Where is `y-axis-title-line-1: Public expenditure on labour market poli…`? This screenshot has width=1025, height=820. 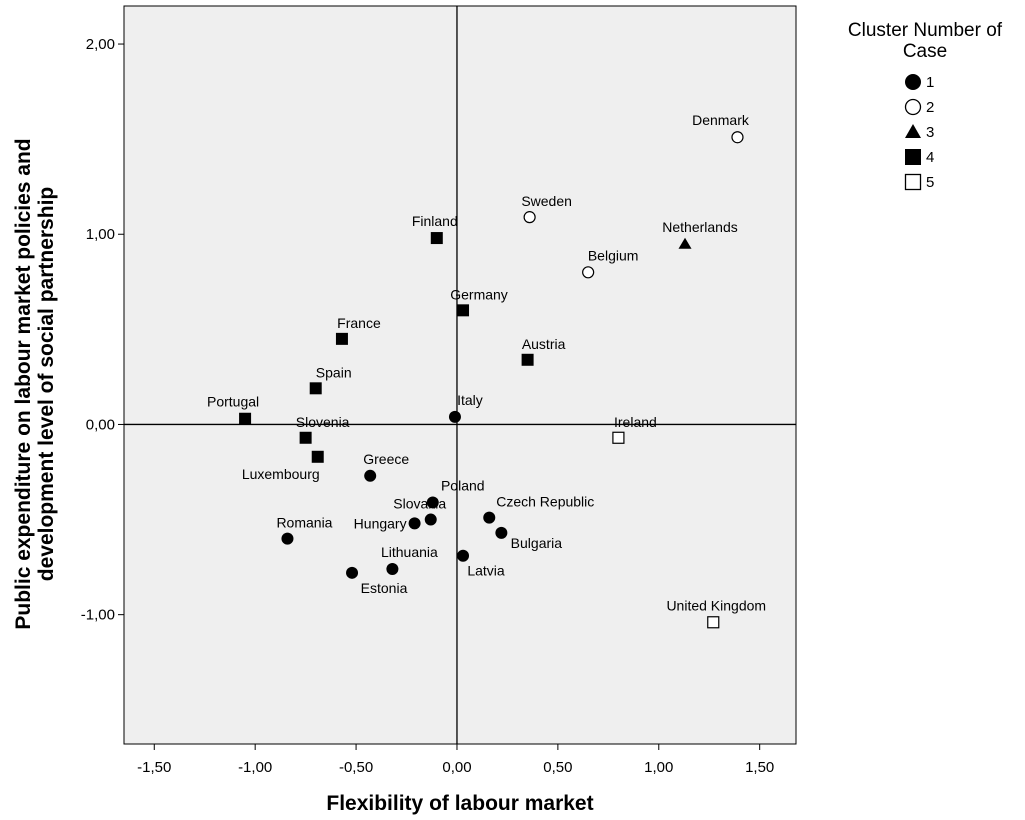
y-axis-title-line-1: Public expenditure on labour market poli… is located at coordinates (23, 383).